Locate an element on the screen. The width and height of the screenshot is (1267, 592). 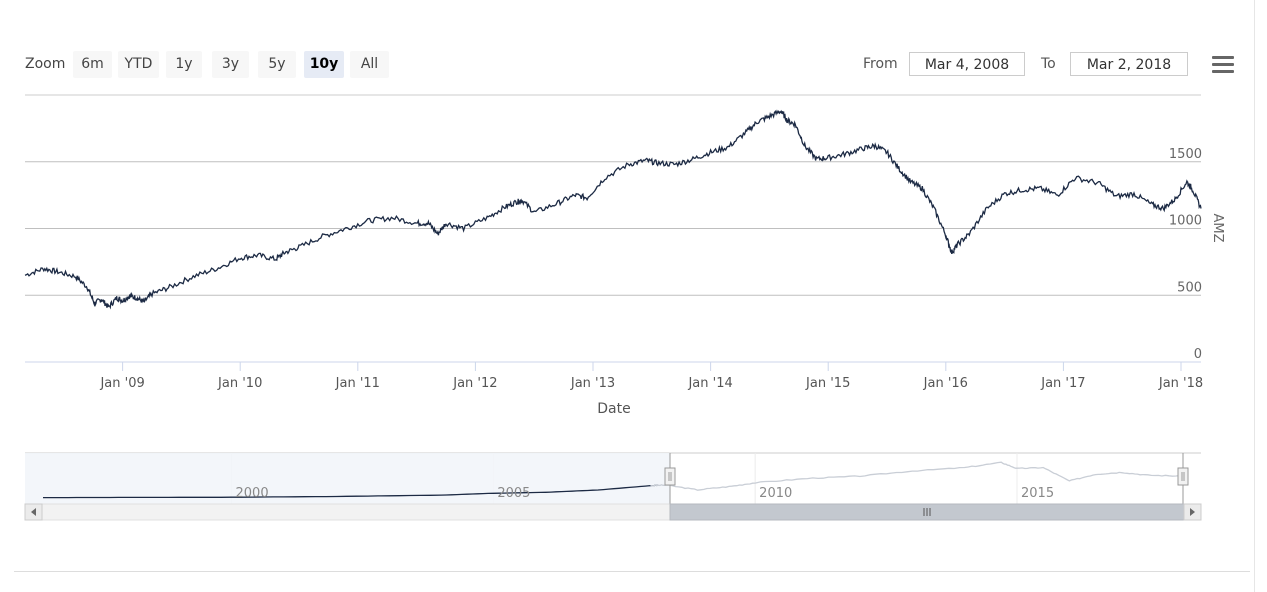
to-label: To is located at coordinates (1048, 64).